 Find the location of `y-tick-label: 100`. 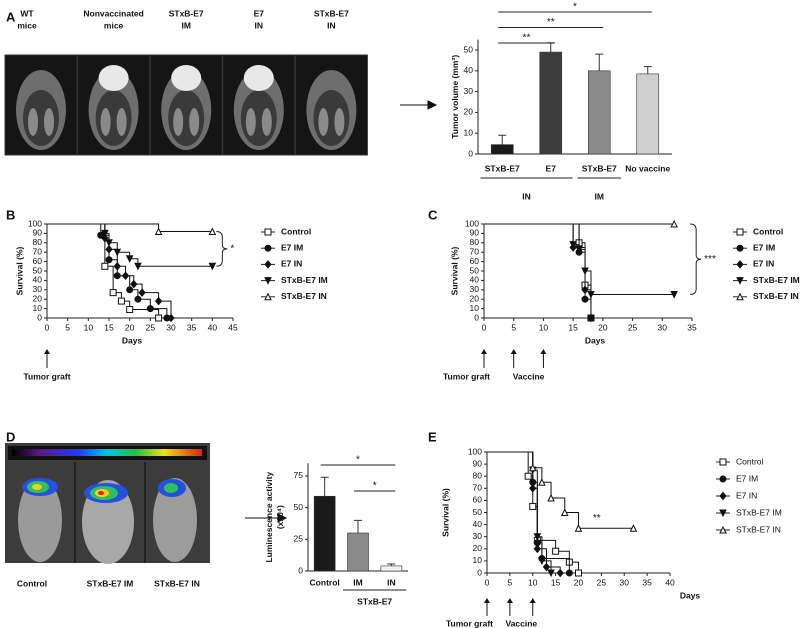

y-tick-label: 100 is located at coordinates (472, 223).